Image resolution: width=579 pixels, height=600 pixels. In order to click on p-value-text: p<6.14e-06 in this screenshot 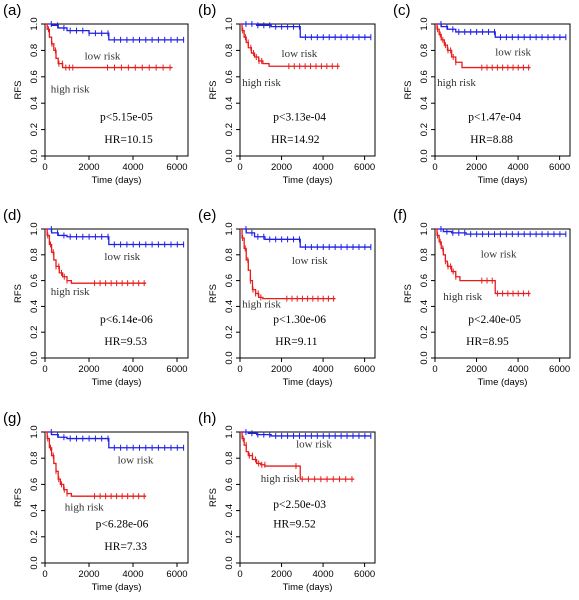, I will do `click(126, 320)`.